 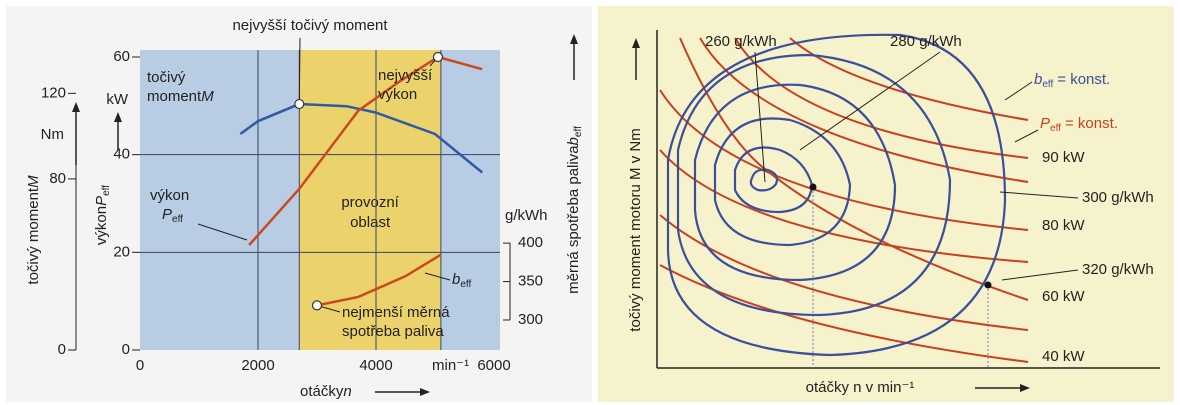 What do you see at coordinates (573, 141) in the screenshot?
I see `y3-axis-label-part: b` at bounding box center [573, 141].